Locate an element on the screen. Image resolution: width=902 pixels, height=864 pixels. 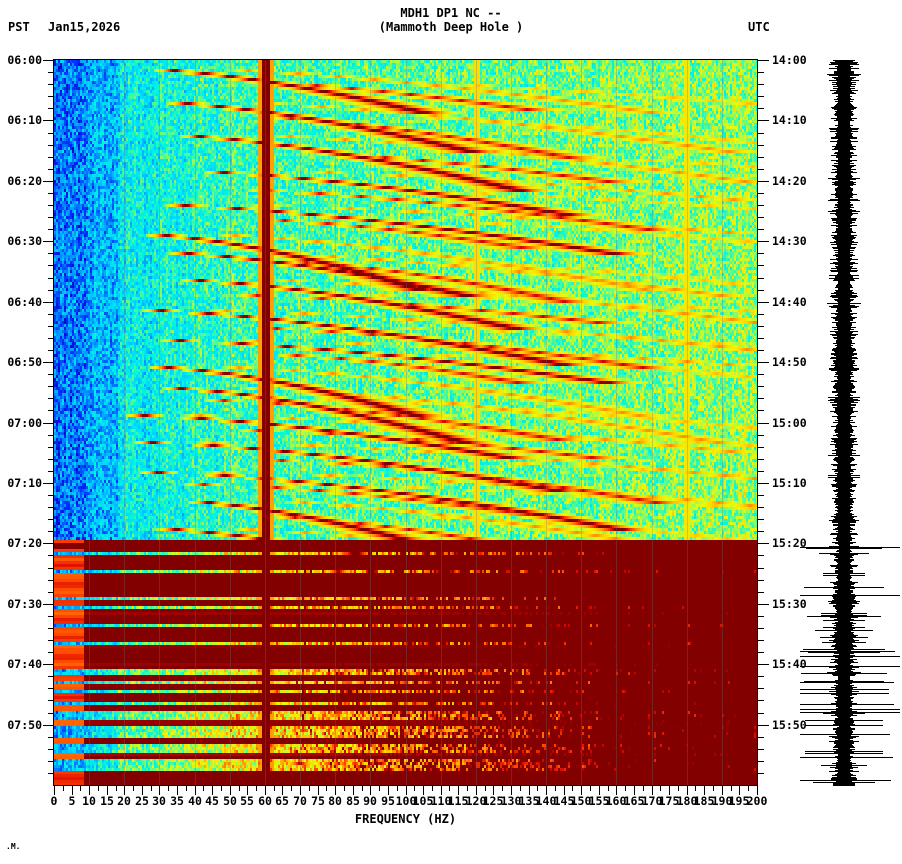
x-axis-label: 175 is located at coordinates (669, 801).